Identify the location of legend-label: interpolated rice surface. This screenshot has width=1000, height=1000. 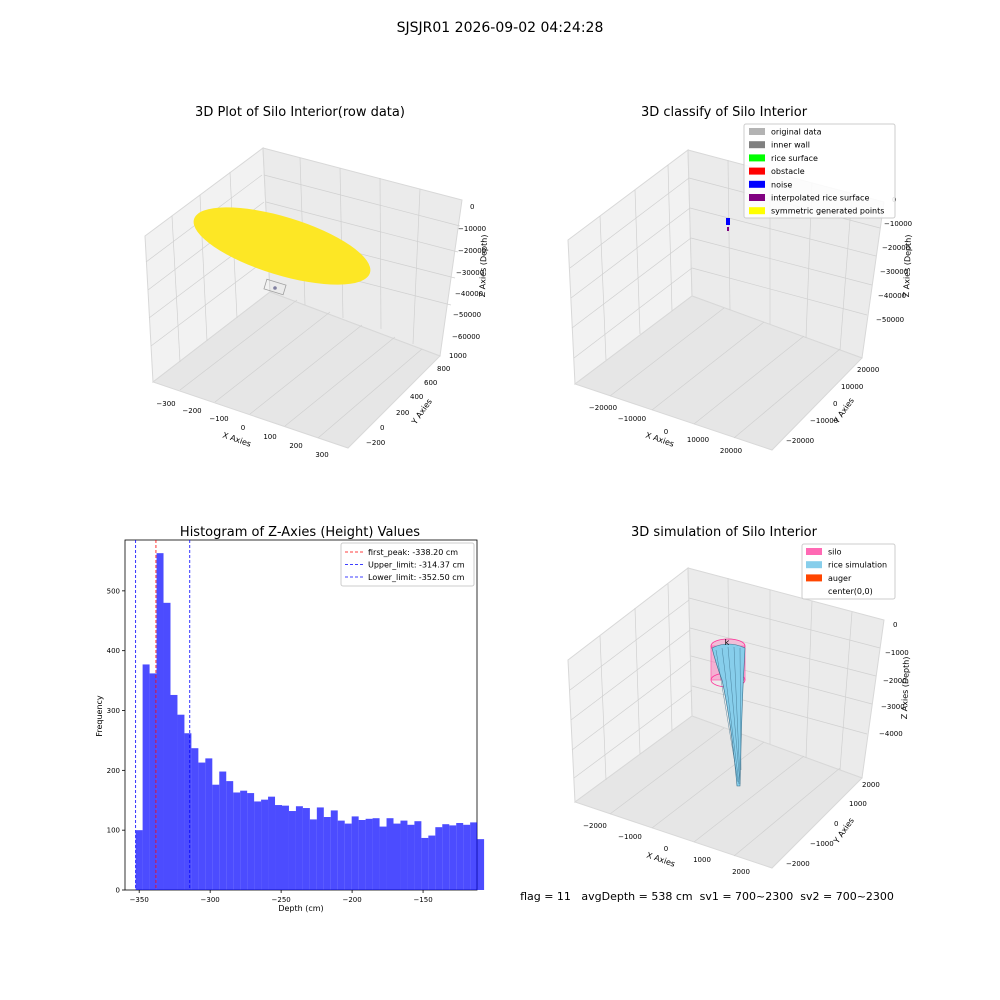
(820, 198).